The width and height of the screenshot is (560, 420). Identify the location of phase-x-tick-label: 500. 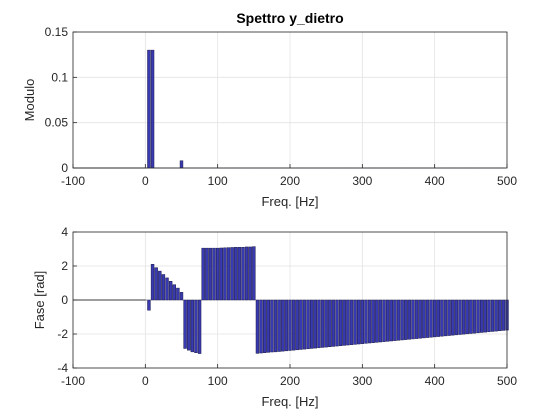
(507, 381).